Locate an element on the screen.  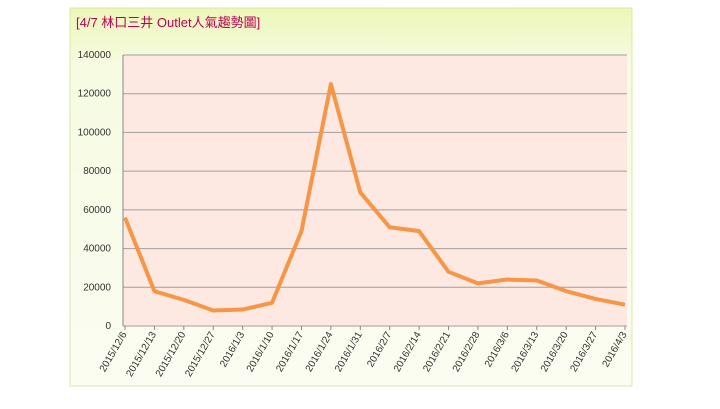
y-tick-label: 100000 is located at coordinates (95, 132).